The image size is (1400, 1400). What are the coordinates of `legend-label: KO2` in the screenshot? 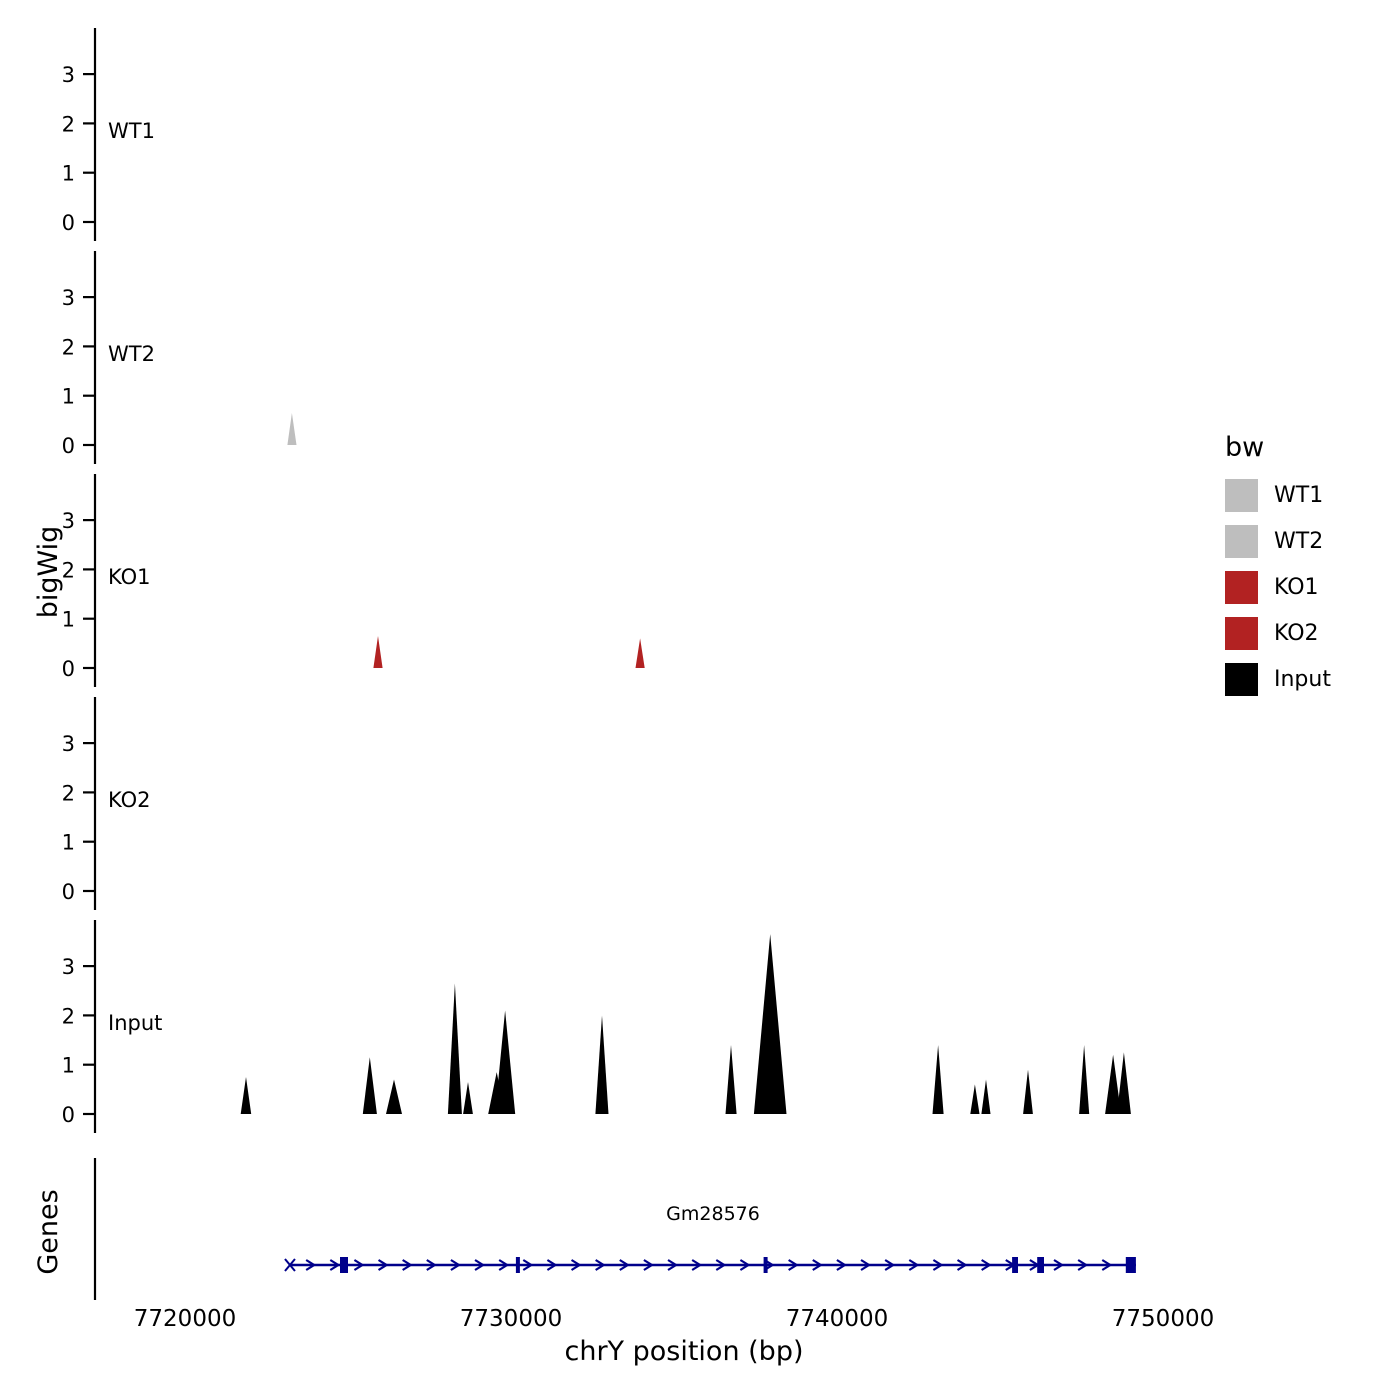 It's located at (1296, 633).